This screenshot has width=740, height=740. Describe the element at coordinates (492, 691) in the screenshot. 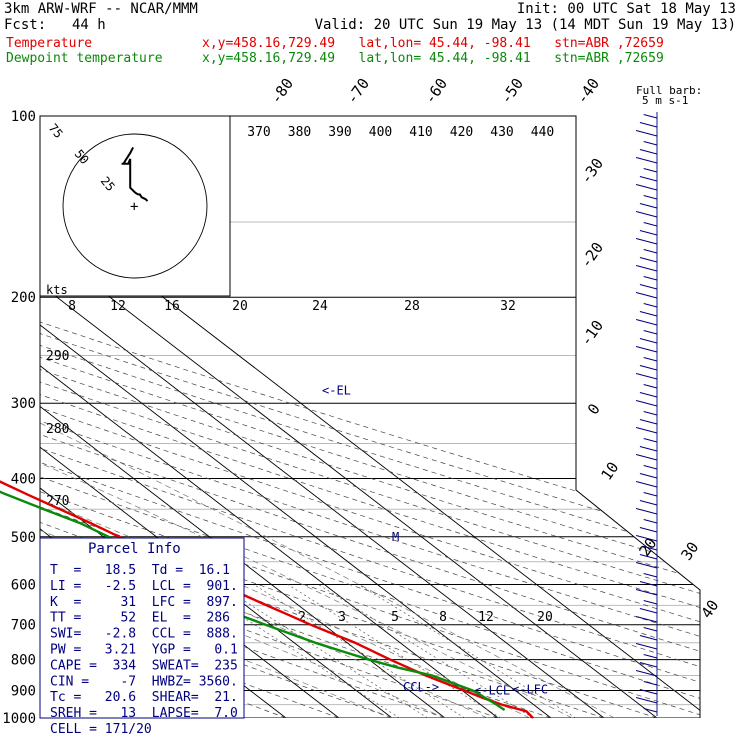

I see `lcl-label: <-LCL` at that location.